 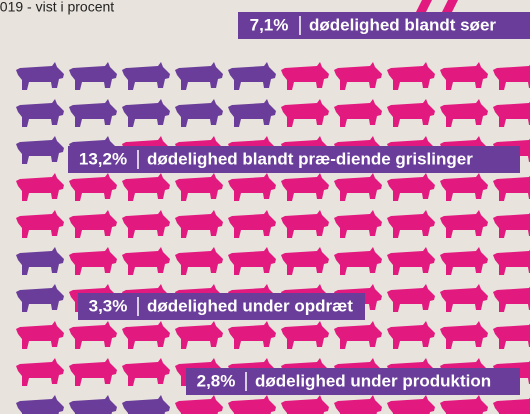 I want to click on label-text: dødelighed under opdræt, so click(x=250, y=305).